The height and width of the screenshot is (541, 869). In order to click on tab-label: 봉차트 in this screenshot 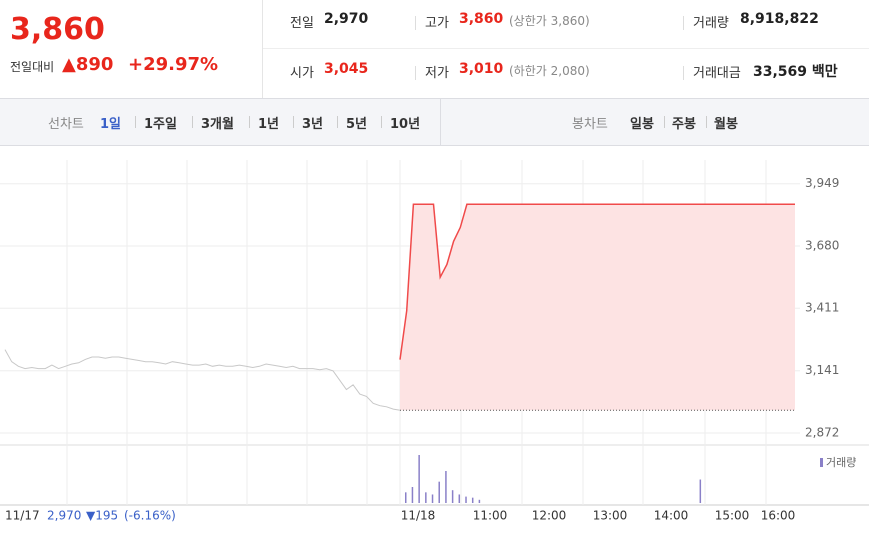, I will do `click(590, 124)`.